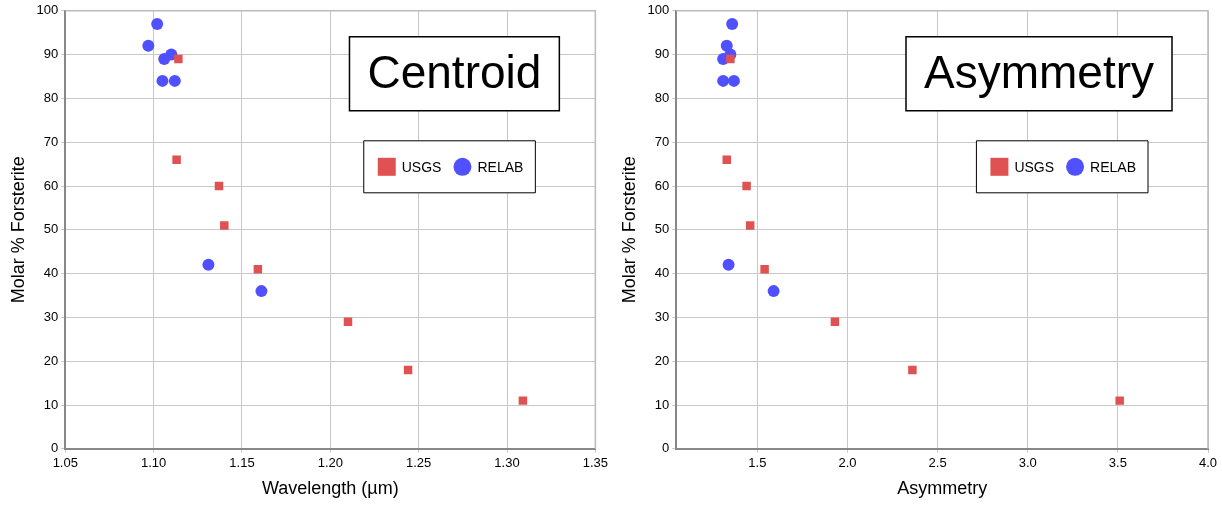 Image resolution: width=1222 pixels, height=508 pixels. Describe the element at coordinates (153, 463) in the screenshot. I see `x-tick-label: 1.10` at that location.